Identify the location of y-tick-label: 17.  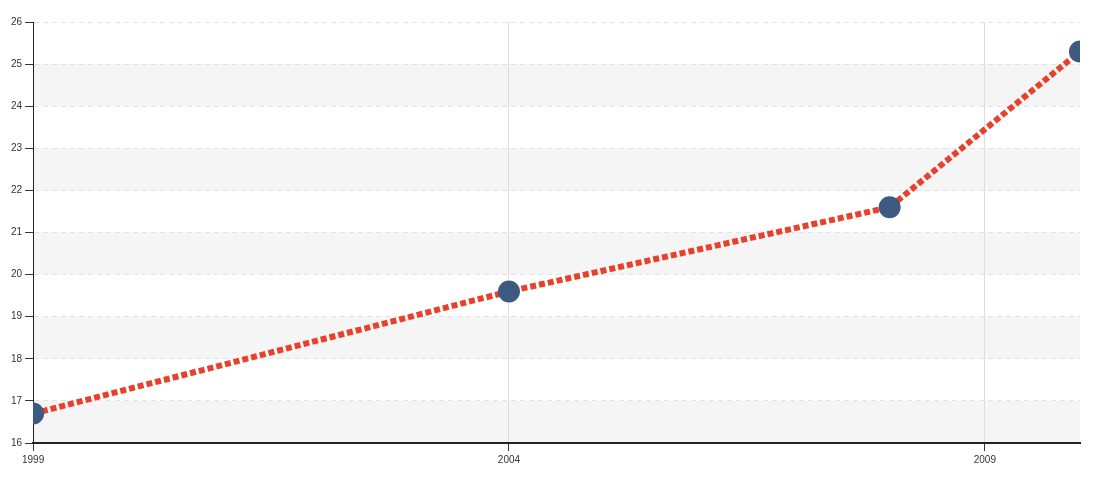
(17, 400).